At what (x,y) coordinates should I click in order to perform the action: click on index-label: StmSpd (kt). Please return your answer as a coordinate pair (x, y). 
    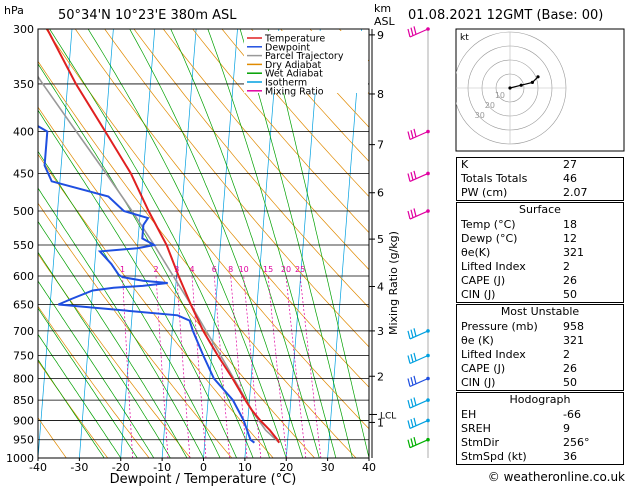
    Looking at the image, I should click on (494, 456).